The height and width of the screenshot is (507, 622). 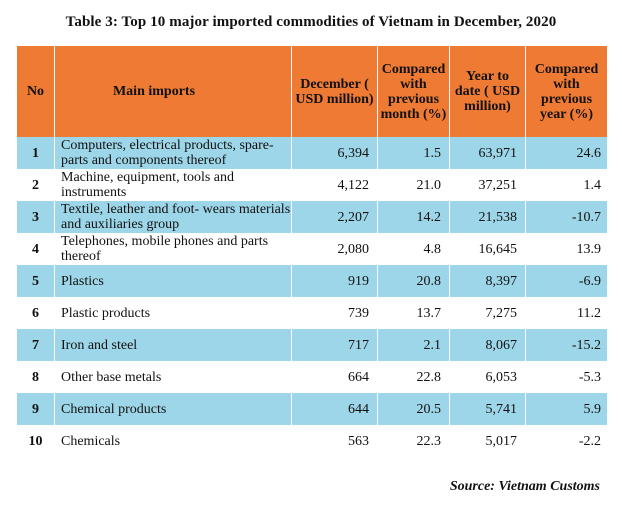 I want to click on cell-compared-month: 20.5, so click(x=413, y=409).